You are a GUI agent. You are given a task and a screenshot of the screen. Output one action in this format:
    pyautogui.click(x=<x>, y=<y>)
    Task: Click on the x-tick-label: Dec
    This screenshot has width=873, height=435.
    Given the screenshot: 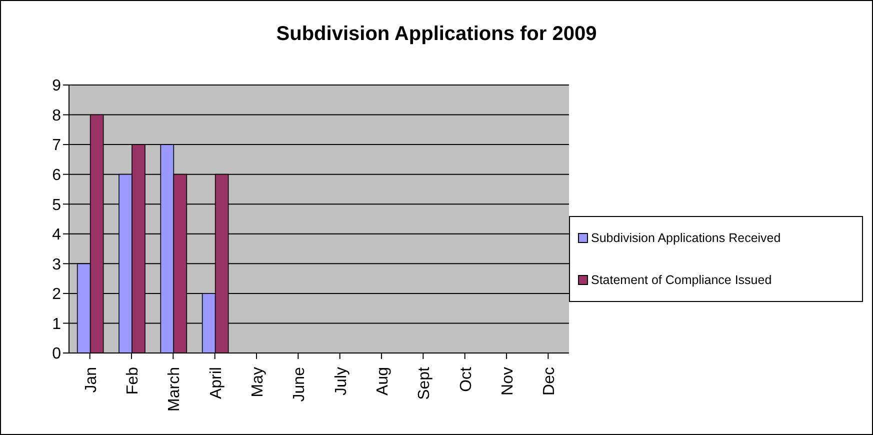 What is the action you would take?
    pyautogui.click(x=549, y=381)
    